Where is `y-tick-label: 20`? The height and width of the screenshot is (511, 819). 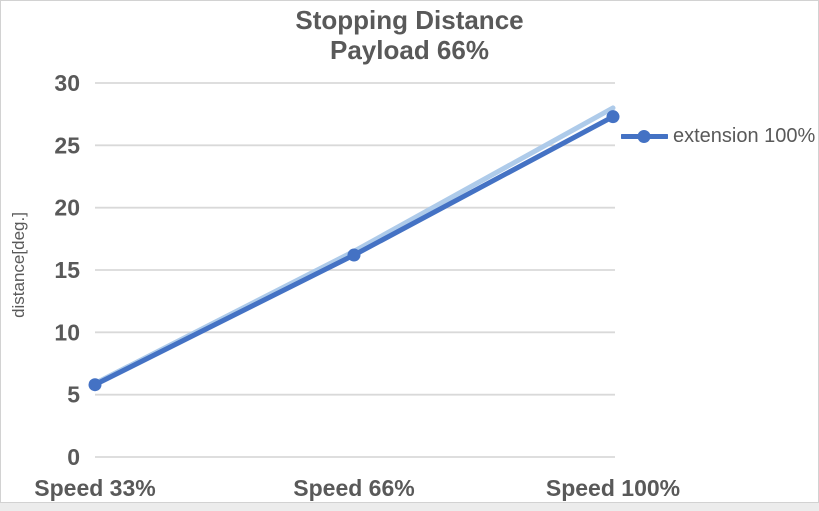 y-tick-label: 20 is located at coordinates (67, 208).